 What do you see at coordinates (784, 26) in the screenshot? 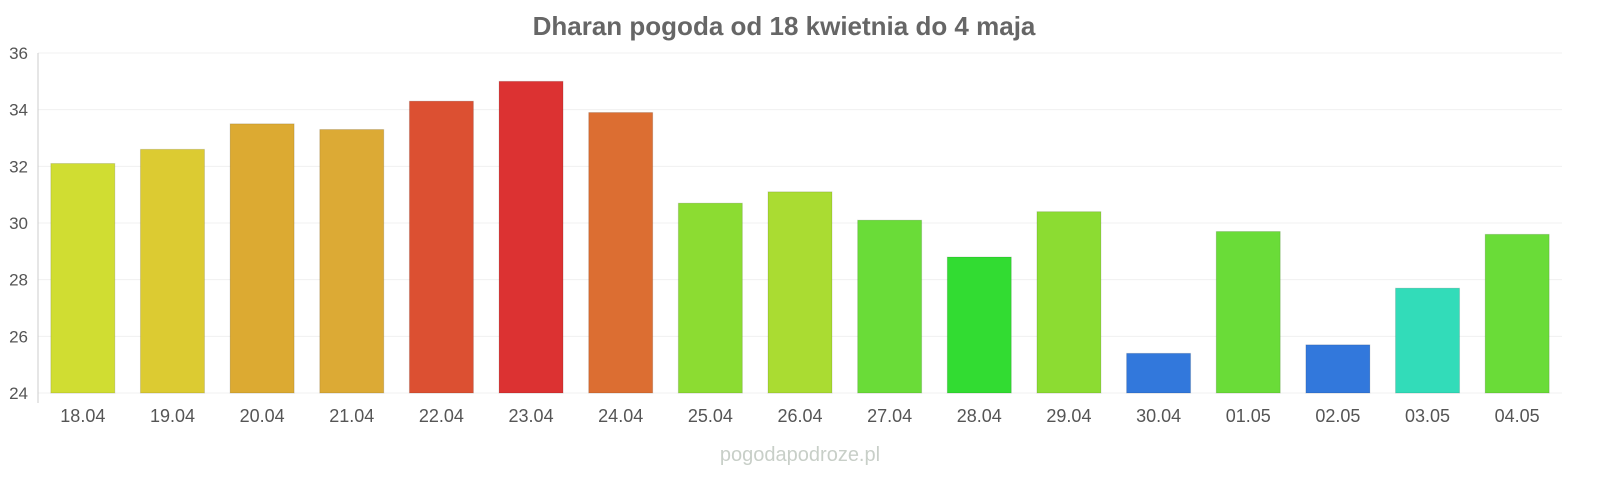
I see `chart-title: Dharan pogoda od 18 kwietnia do 4 maja` at bounding box center [784, 26].